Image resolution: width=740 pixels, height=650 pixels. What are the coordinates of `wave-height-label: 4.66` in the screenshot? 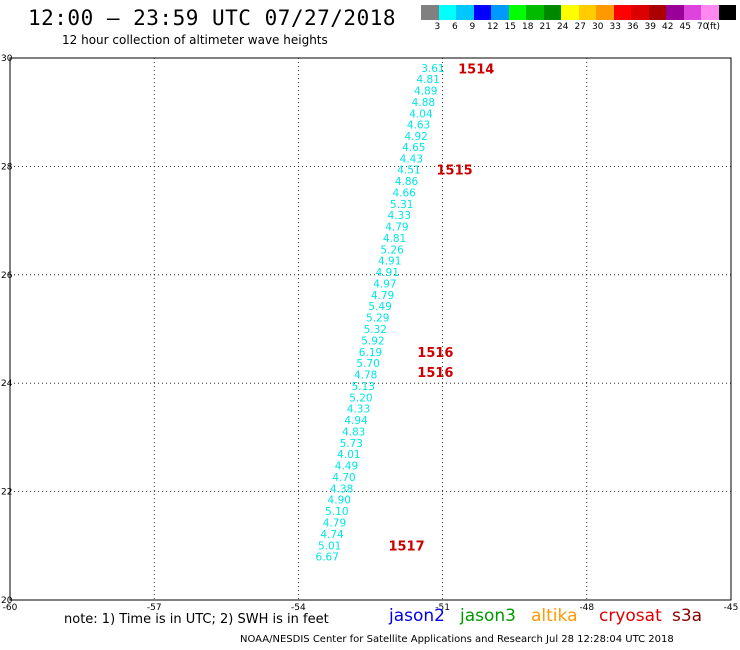 It's located at (404, 193).